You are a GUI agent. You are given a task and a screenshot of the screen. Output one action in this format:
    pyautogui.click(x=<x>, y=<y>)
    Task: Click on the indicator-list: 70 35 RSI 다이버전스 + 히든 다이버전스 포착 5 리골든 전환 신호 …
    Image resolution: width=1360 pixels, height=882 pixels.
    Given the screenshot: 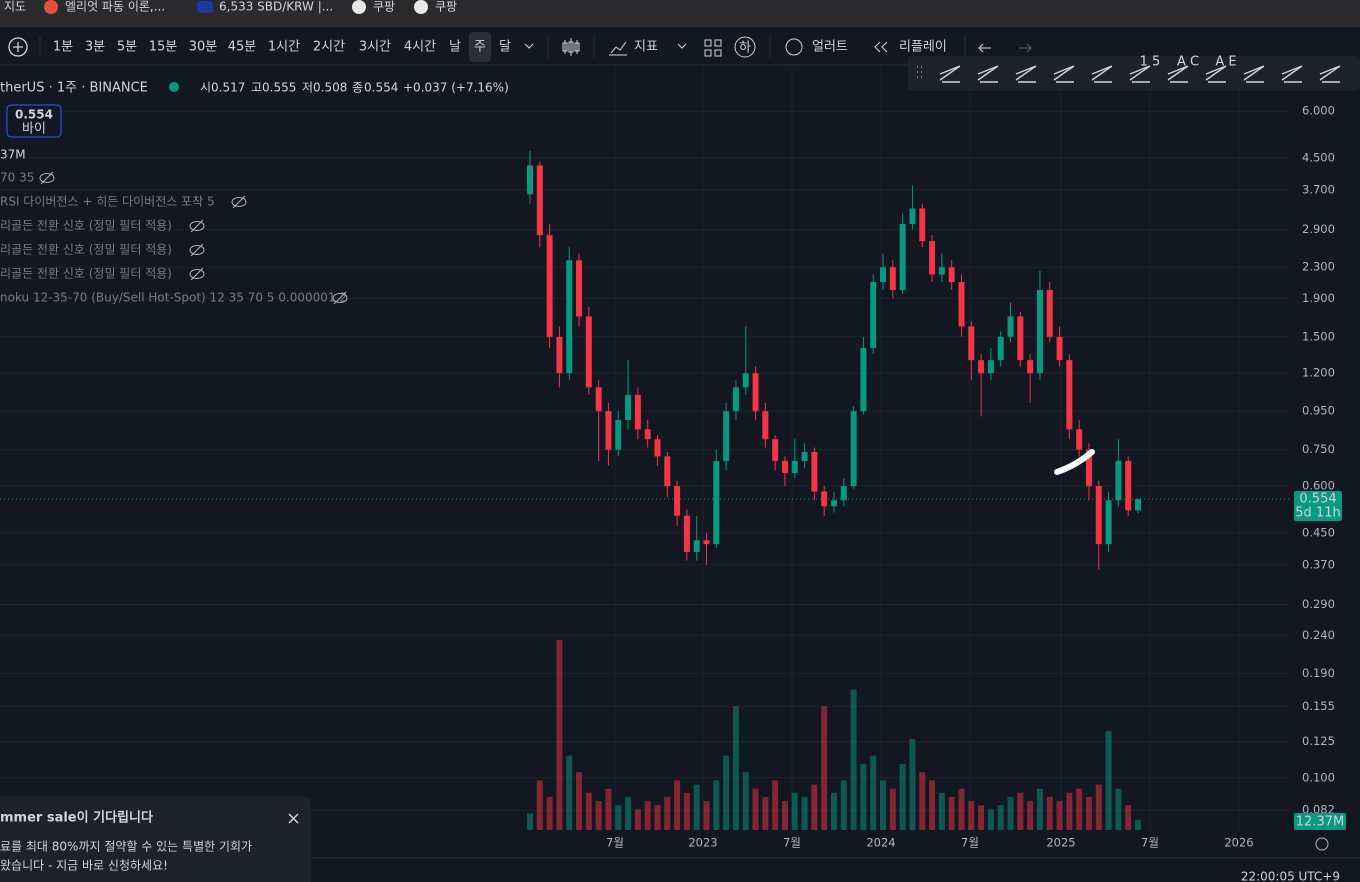 What is the action you would take?
    pyautogui.click(x=174, y=238)
    